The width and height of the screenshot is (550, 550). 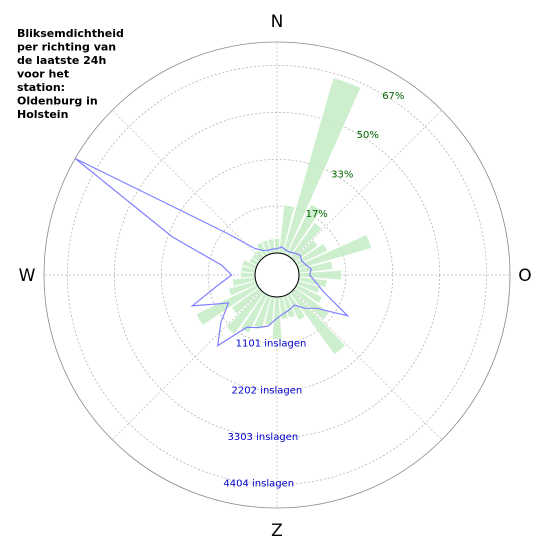 What do you see at coordinates (43, 74) in the screenshot?
I see `title-line: voor het` at bounding box center [43, 74].